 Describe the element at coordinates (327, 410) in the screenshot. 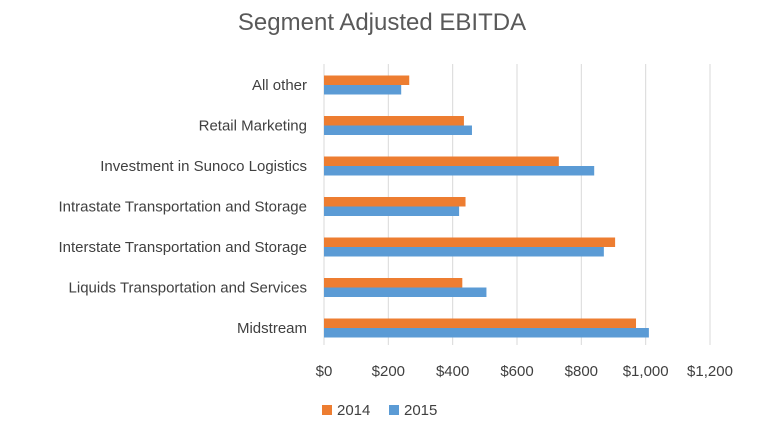

I see `legend-swatch-2014` at that location.